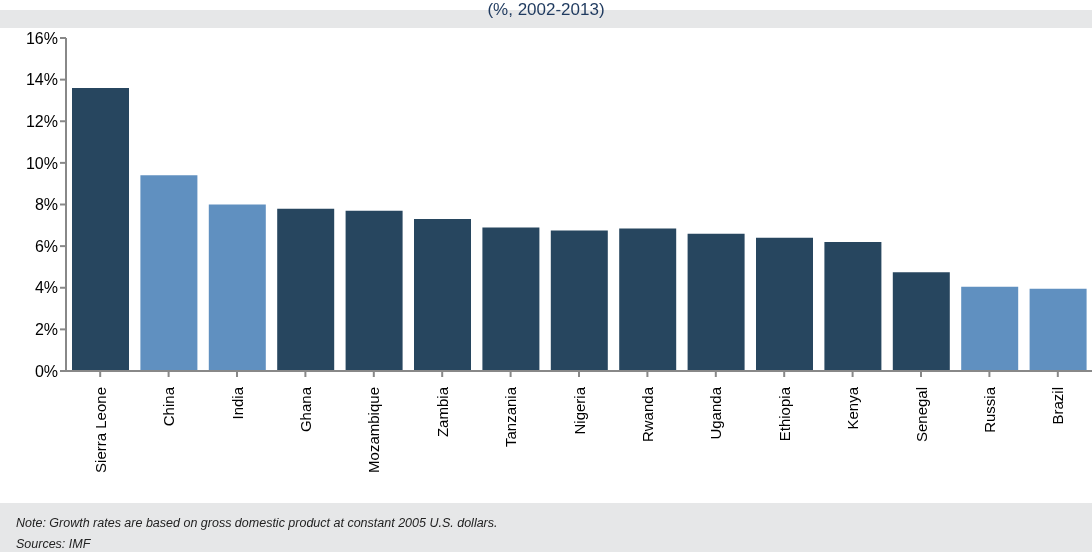  Describe the element at coordinates (257, 523) in the screenshot. I see `text: Note: Growth rates are based on gross domestic product at constant 2005 U.S. dollars.` at that location.